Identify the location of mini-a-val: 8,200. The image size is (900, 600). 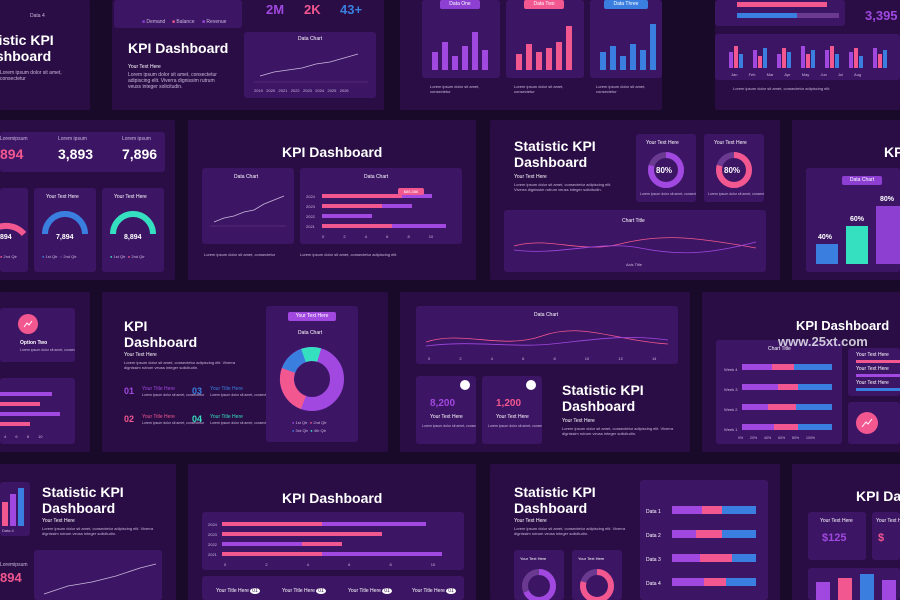
(443, 403).